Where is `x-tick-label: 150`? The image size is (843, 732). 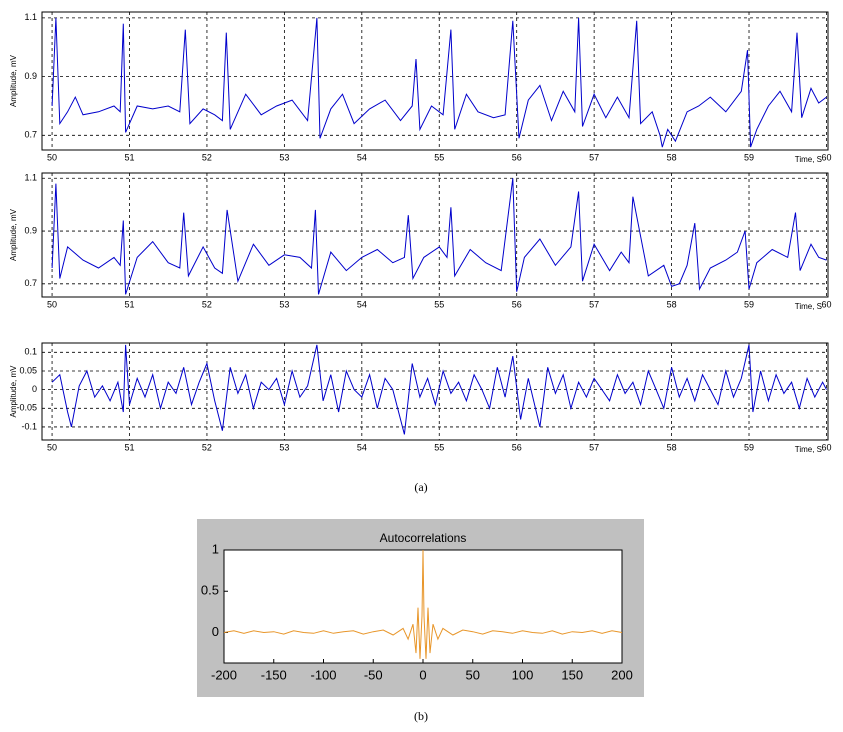
x-tick-label: 150 is located at coordinates (572, 674).